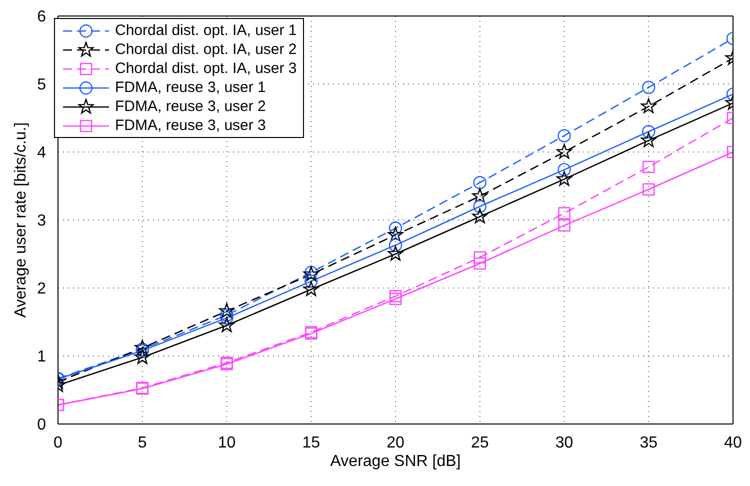  What do you see at coordinates (21, 220) in the screenshot?
I see `y-axis-title: Average user rate [bits/c.u.]` at bounding box center [21, 220].